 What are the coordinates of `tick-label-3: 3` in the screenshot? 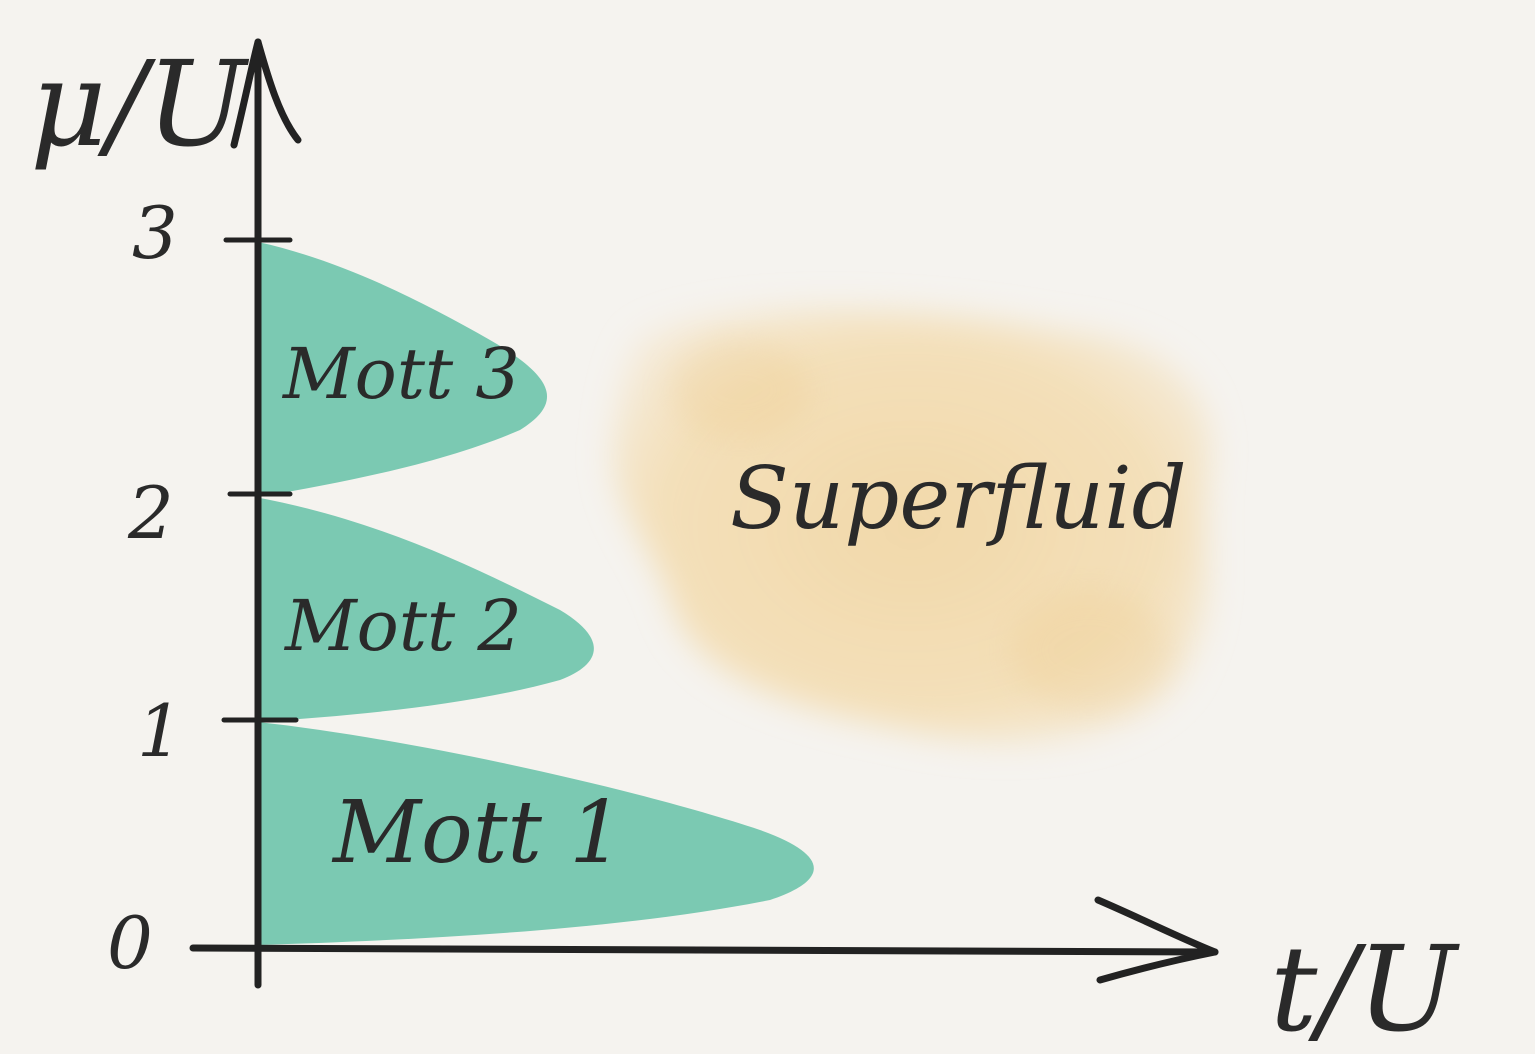 It's located at (155, 233).